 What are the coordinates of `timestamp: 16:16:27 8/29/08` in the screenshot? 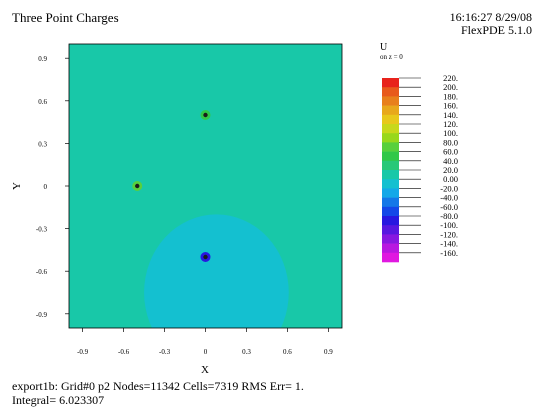 It's located at (491, 17).